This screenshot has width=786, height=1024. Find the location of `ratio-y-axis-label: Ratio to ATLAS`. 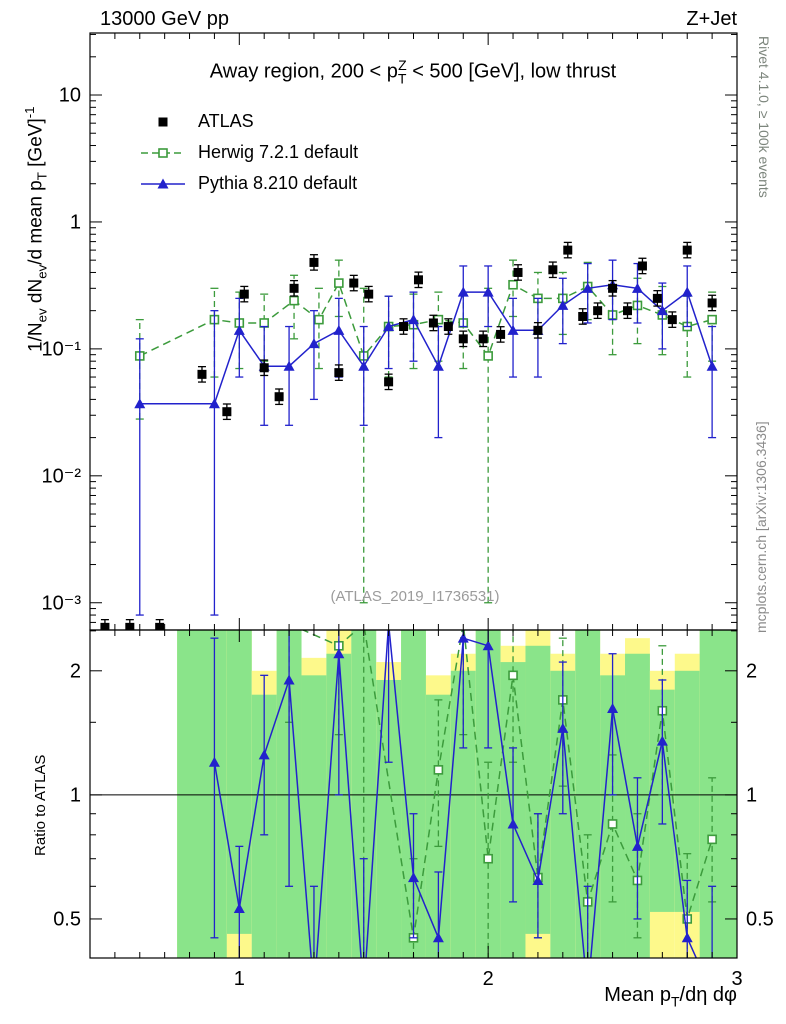

ratio-y-axis-label: Ratio to ATLAS is located at coordinates (40, 805).